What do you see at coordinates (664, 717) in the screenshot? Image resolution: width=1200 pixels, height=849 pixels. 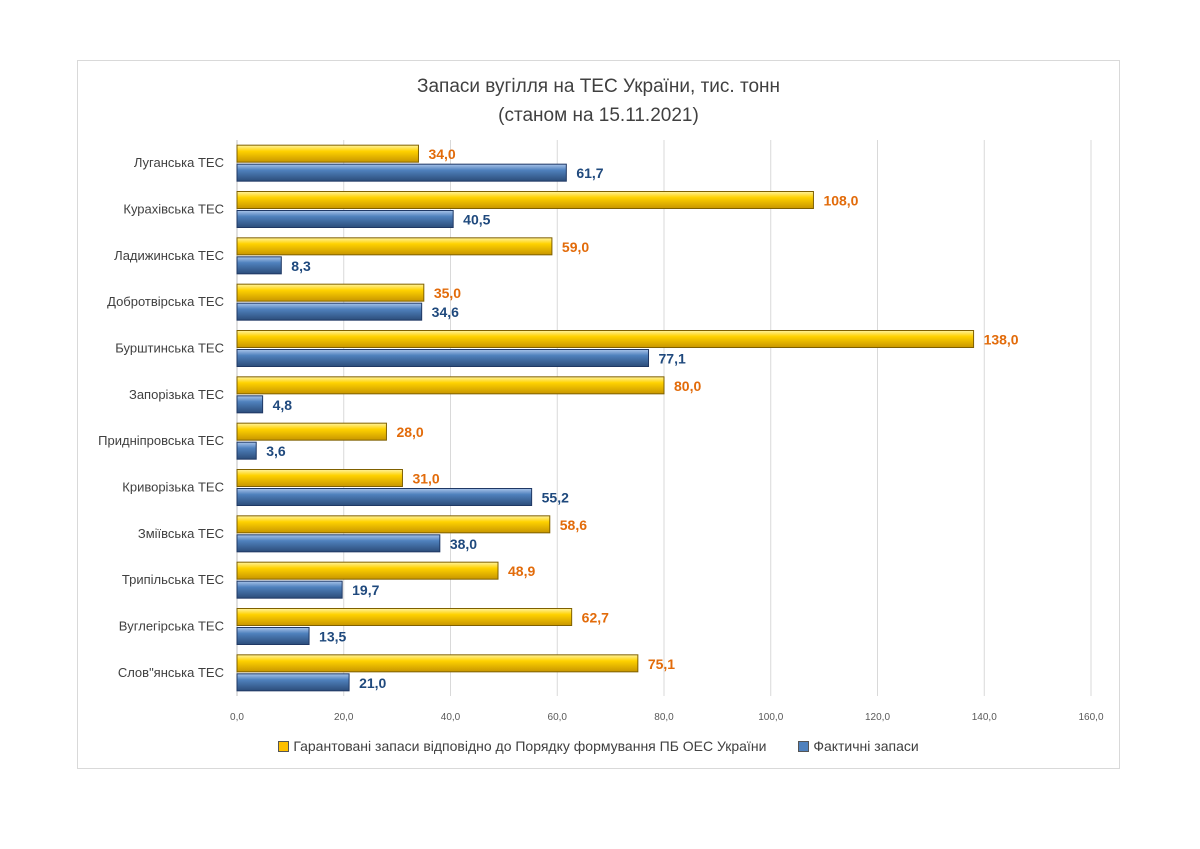 I see `x-tick-label: 80,0` at bounding box center [664, 717].